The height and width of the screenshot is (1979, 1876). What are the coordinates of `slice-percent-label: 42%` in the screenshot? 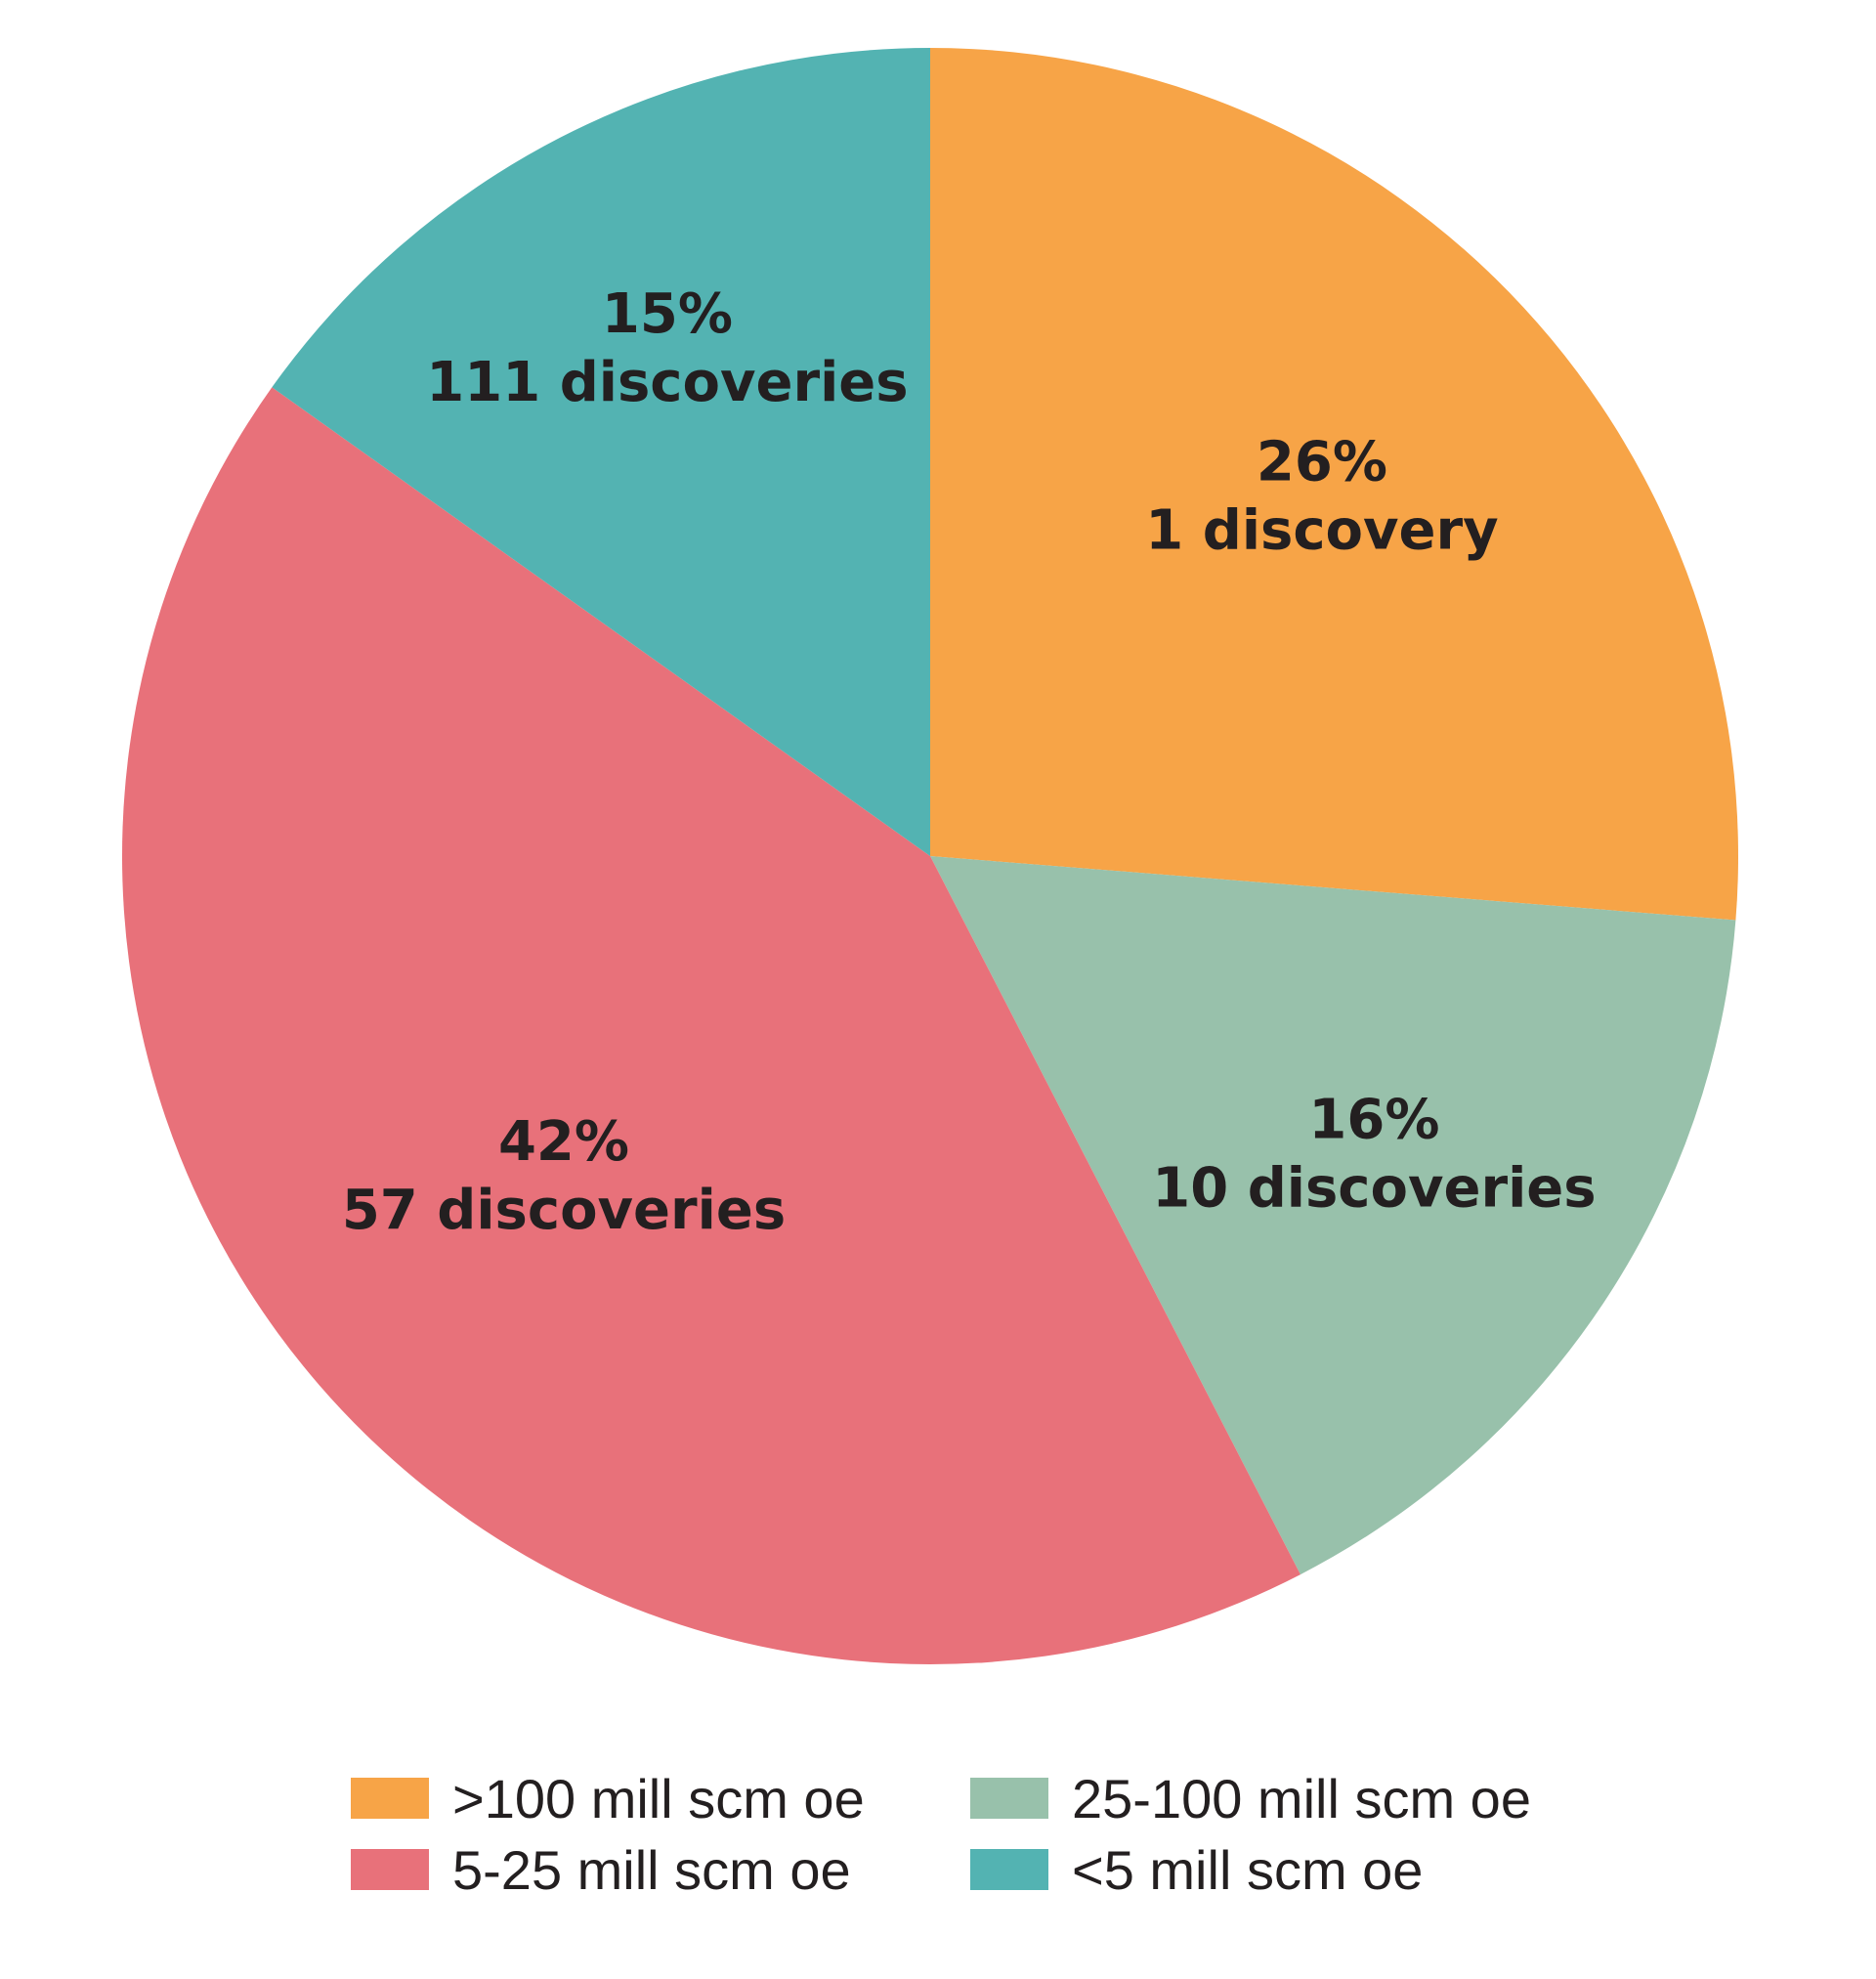 It's located at (563, 1142).